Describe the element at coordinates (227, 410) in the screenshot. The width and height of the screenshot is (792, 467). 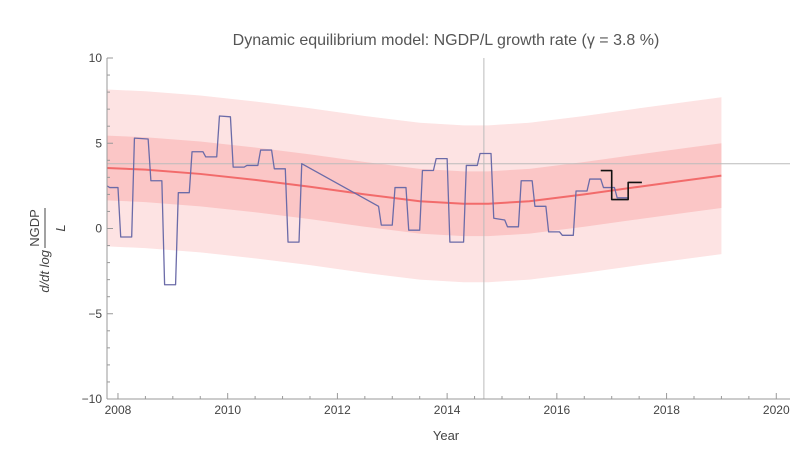
I see `x-tick-label: 2010` at that location.